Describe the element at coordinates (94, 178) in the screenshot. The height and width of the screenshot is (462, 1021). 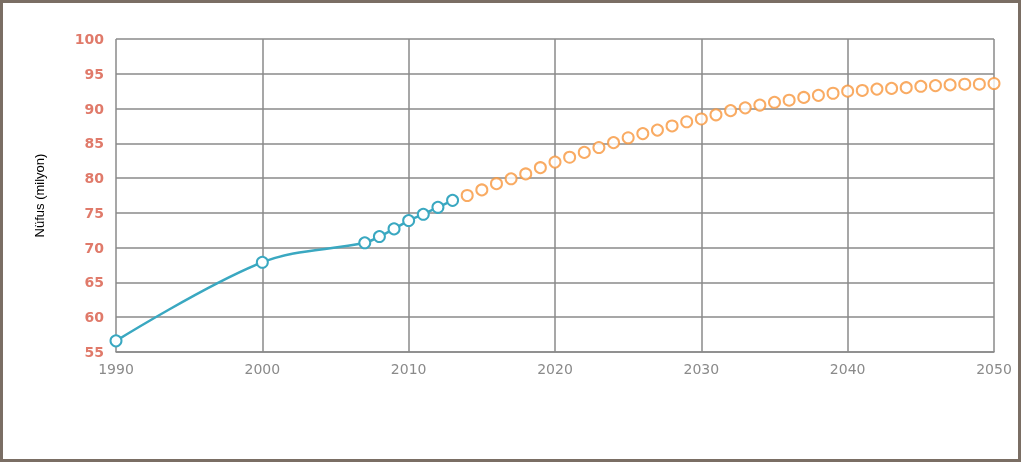
I see `y-tick-label: 80` at that location.